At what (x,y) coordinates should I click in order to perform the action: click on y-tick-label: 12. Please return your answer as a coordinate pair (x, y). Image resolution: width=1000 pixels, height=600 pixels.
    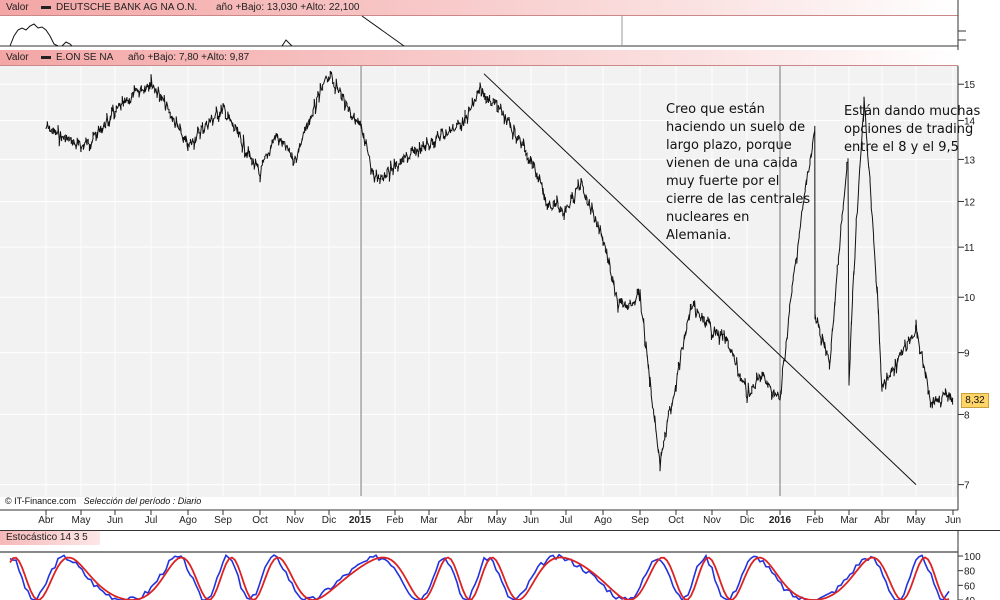
    Looking at the image, I should click on (970, 202).